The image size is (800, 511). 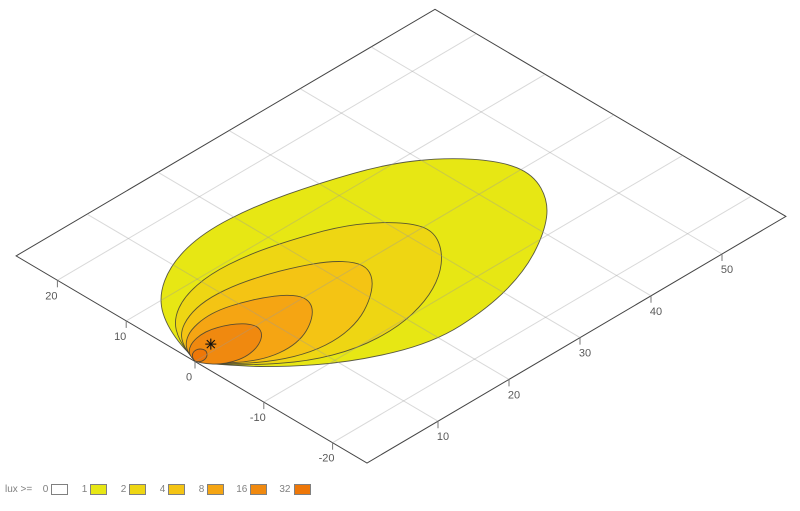 What do you see at coordinates (123, 489) in the screenshot?
I see `legend-value: 2` at bounding box center [123, 489].